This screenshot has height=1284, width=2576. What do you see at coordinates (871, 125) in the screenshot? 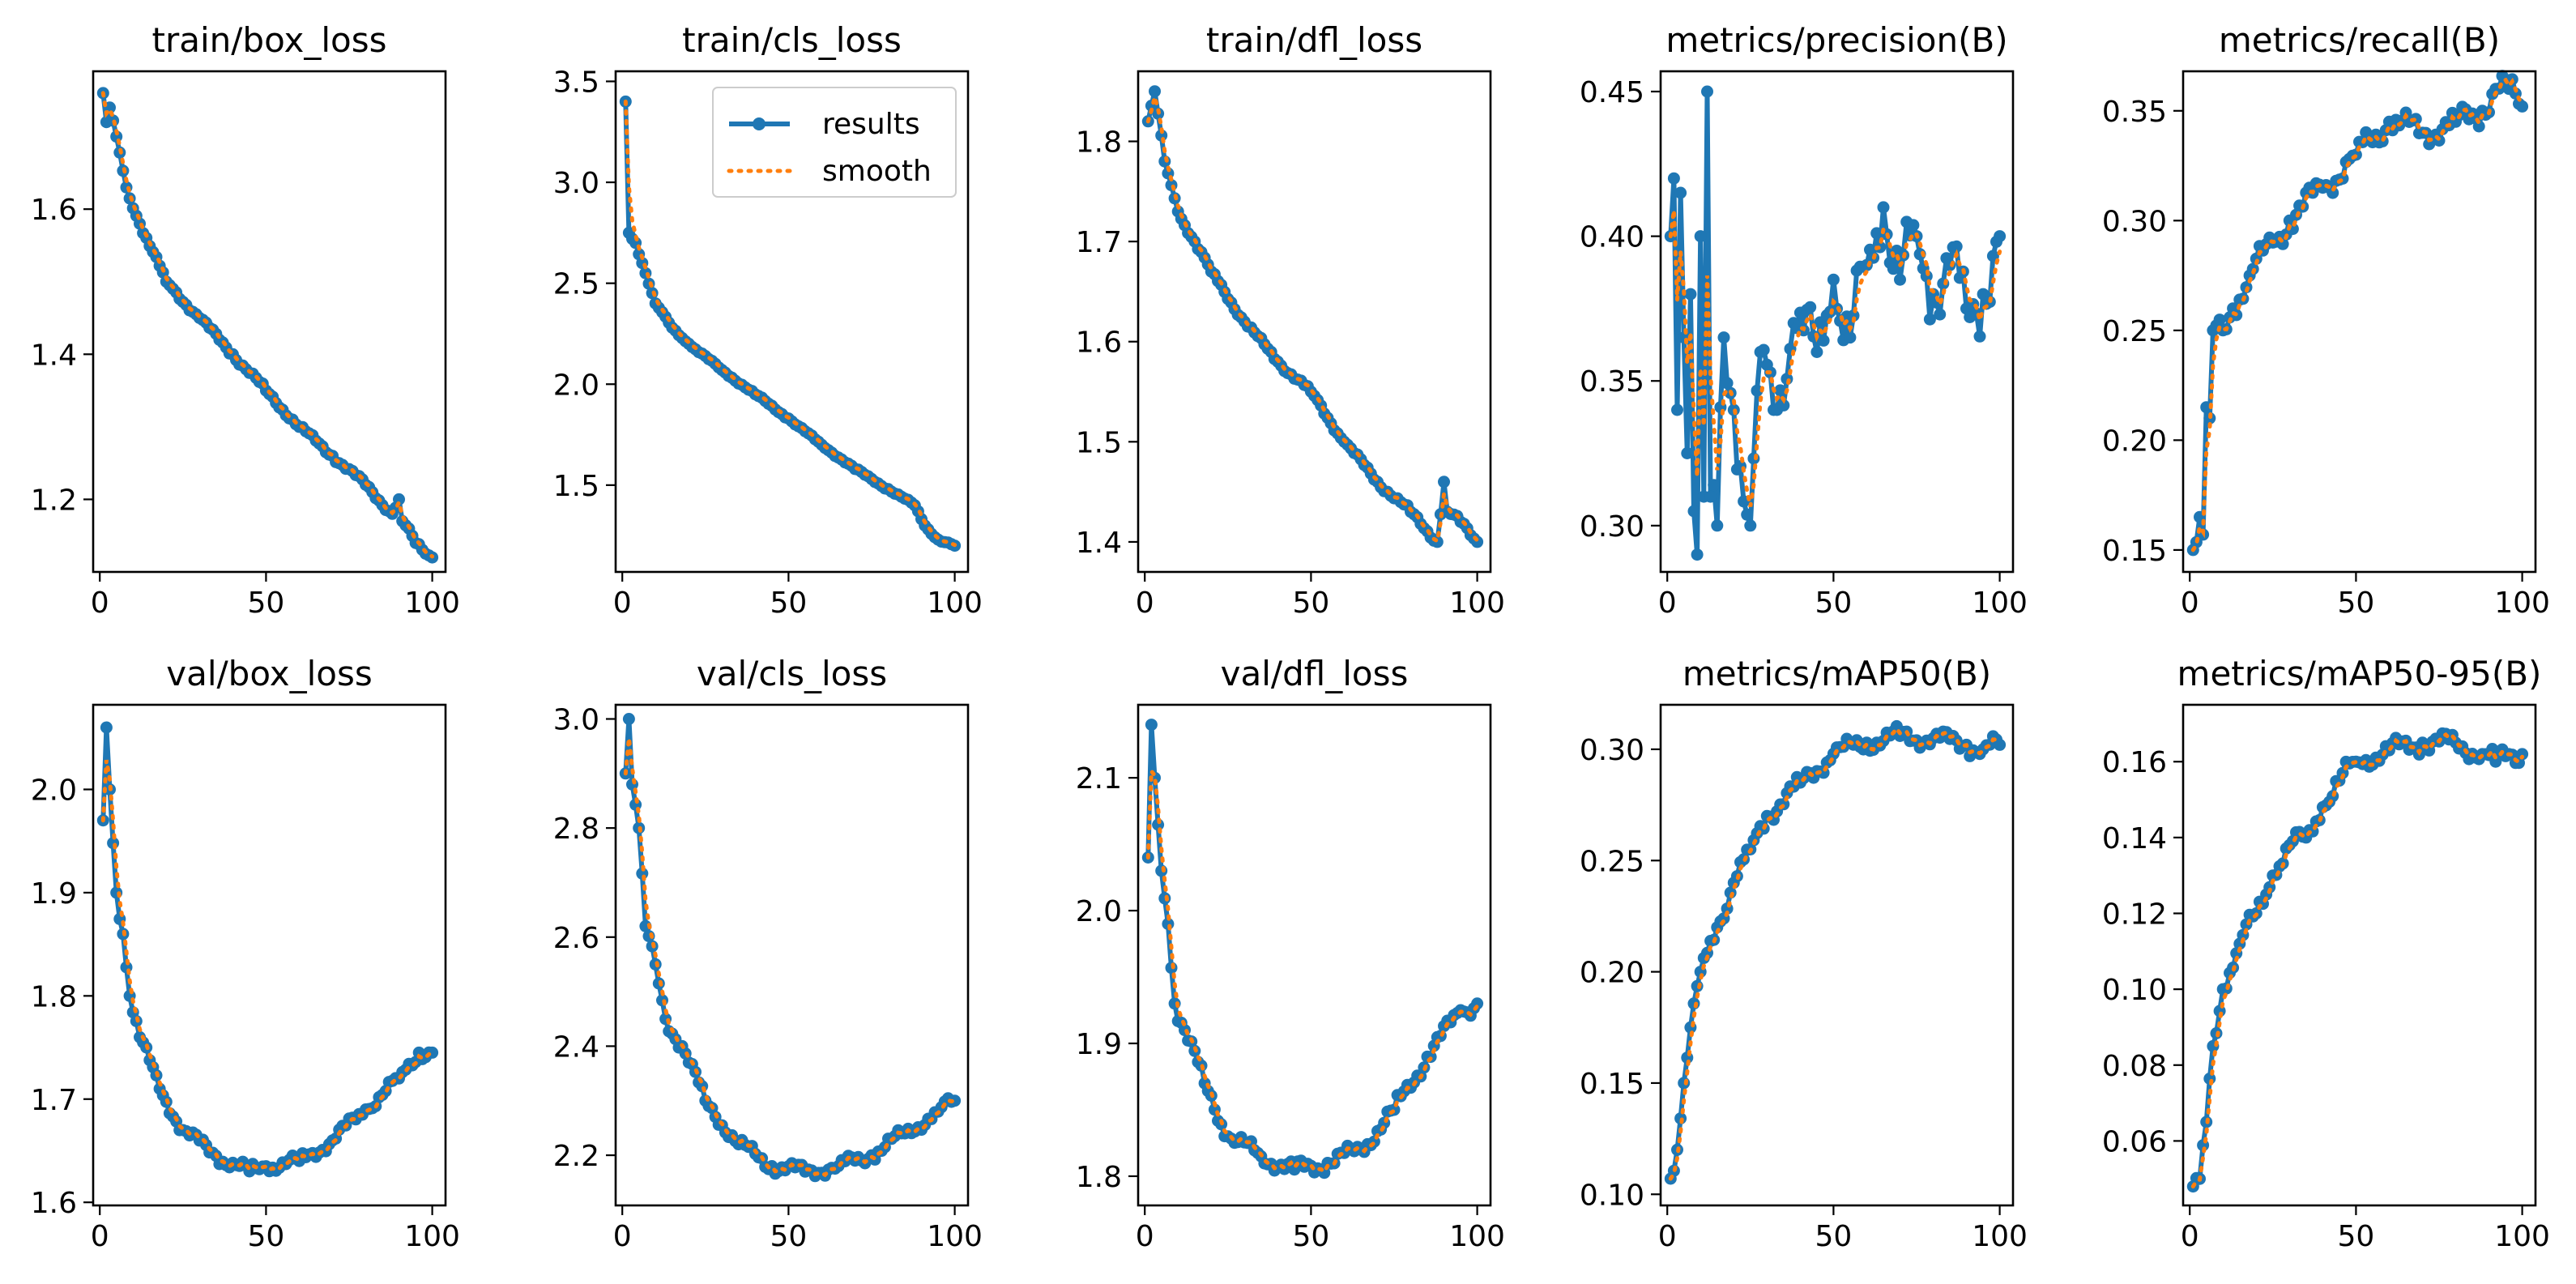
I see `legend-results-label: results` at bounding box center [871, 125].